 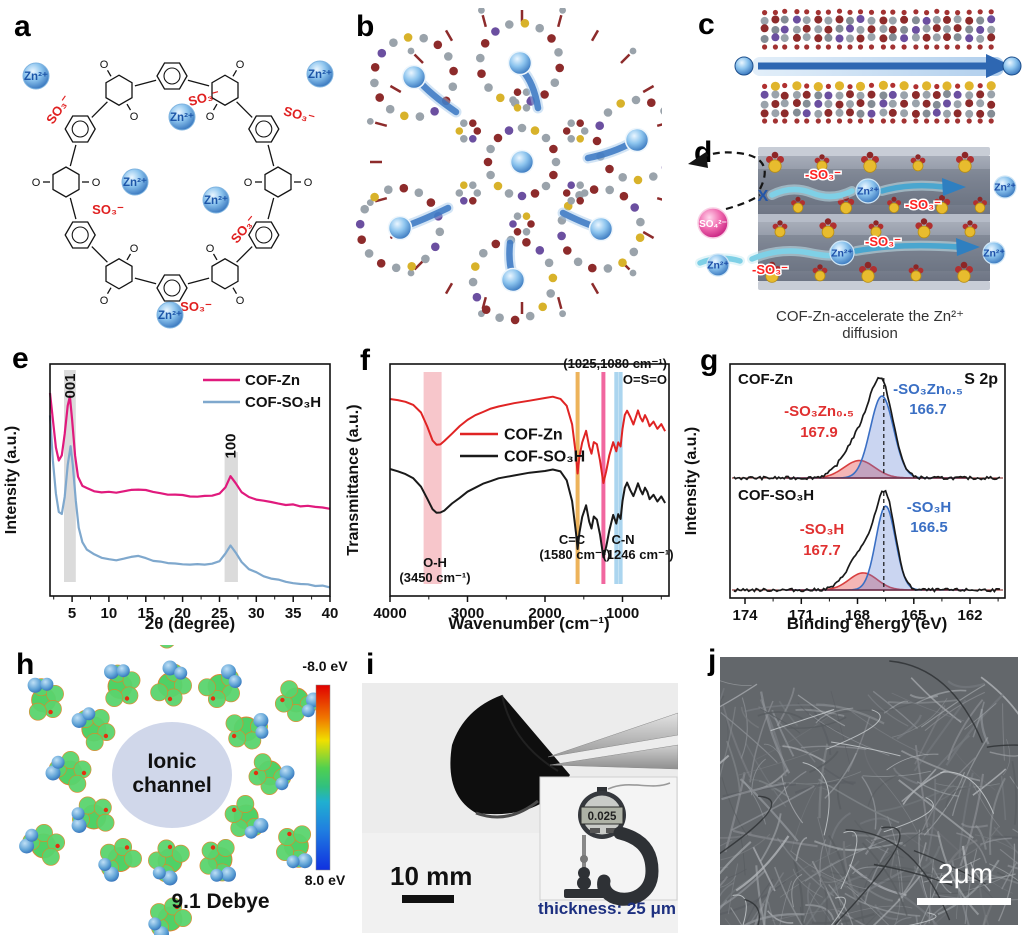 I want to click on xrd-peak-label: 100, so click(x=231, y=445).